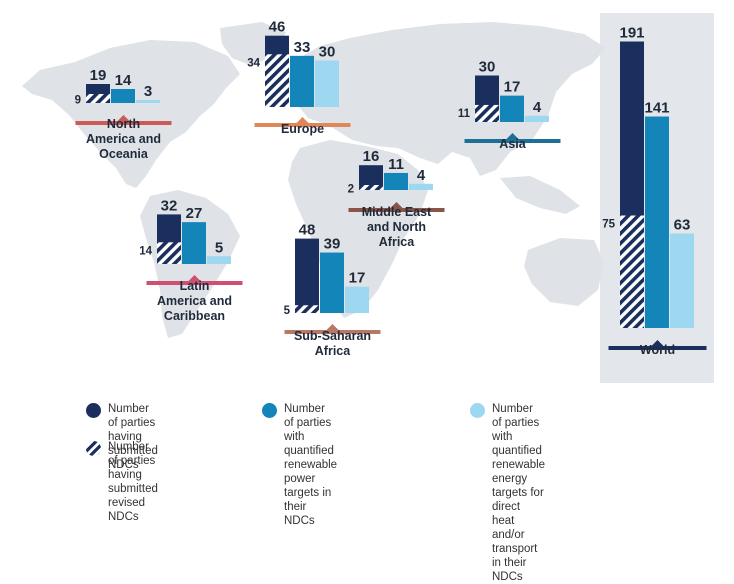  I want to click on data-label-submitted: 48, so click(307, 230).